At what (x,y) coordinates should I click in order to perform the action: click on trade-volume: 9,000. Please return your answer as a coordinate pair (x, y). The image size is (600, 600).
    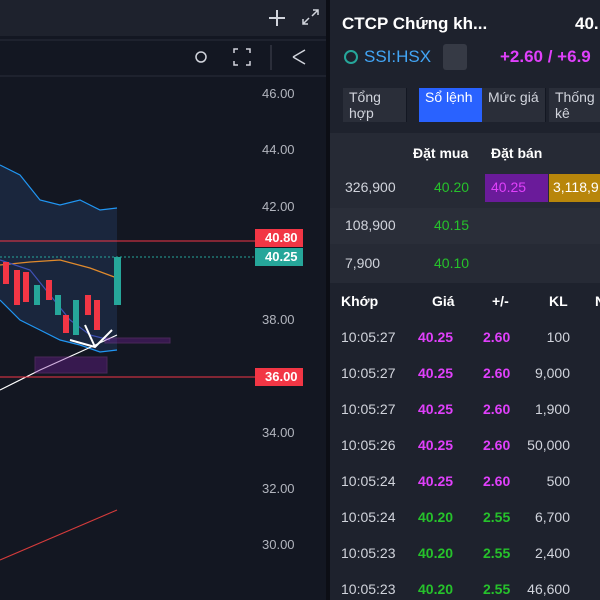
    Looking at the image, I should click on (552, 373).